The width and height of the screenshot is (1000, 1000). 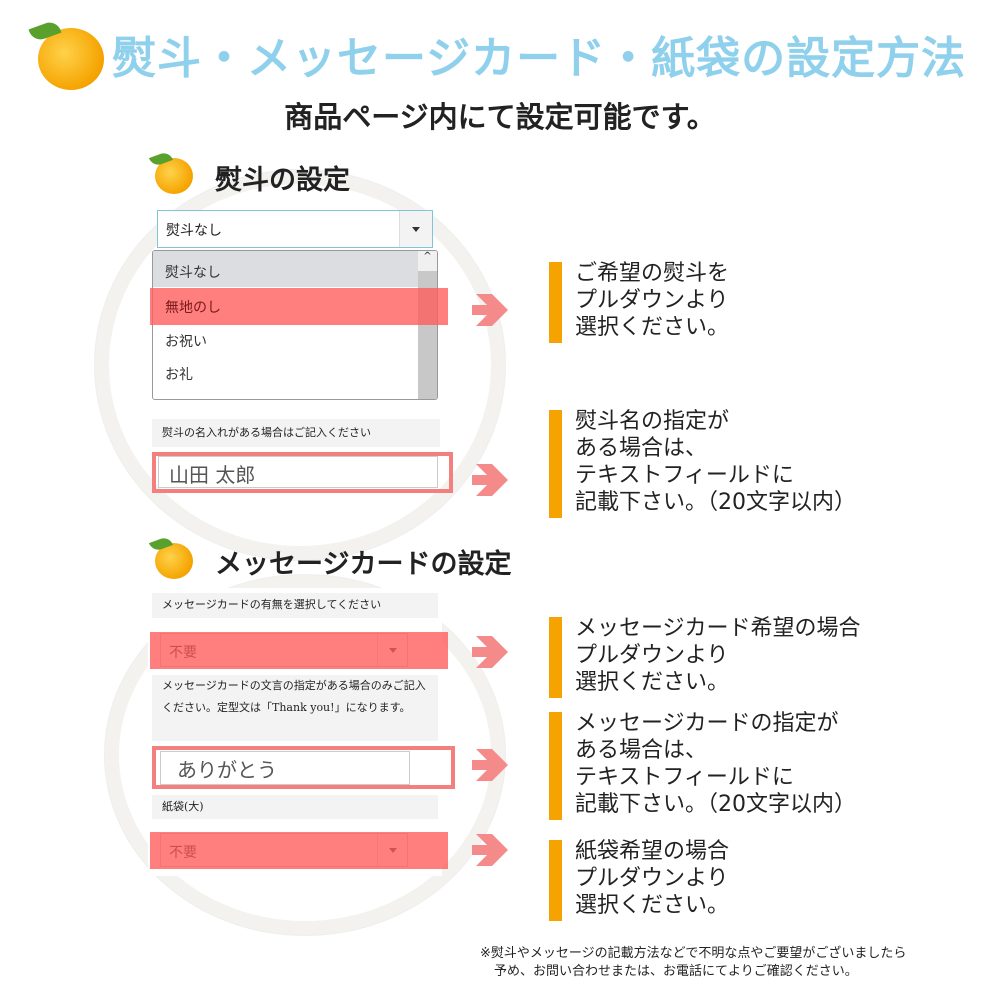 I want to click on instruction-line: メッセージカード希望の場合, so click(x=718, y=628).